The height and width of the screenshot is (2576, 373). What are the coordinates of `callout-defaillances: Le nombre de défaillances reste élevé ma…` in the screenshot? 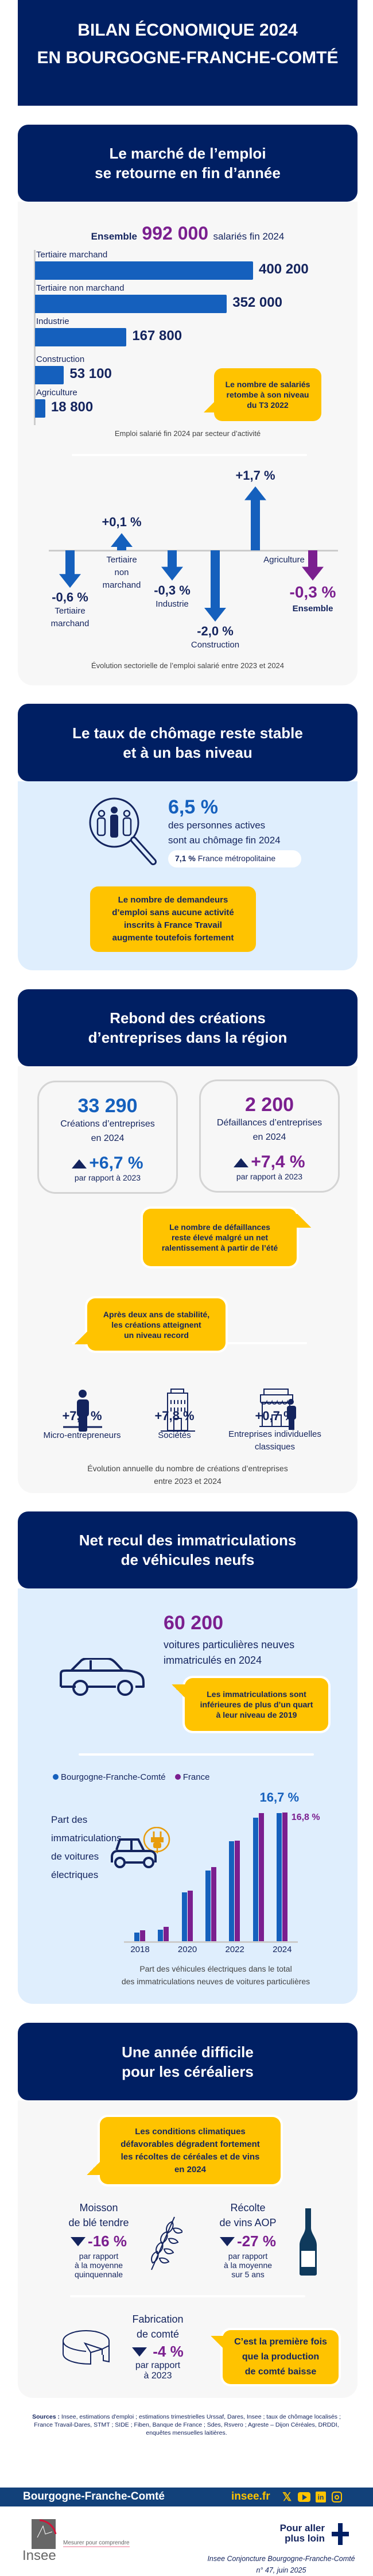 It's located at (220, 1237).